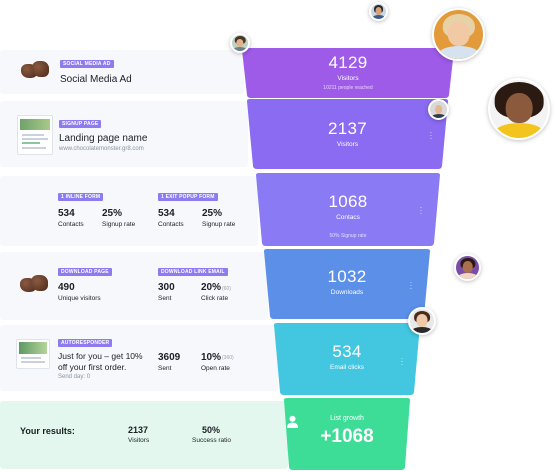 This screenshot has height=472, width=557. Describe the element at coordinates (348, 217) in the screenshot. I see `funnel-contacts-label: Contacs` at that location.